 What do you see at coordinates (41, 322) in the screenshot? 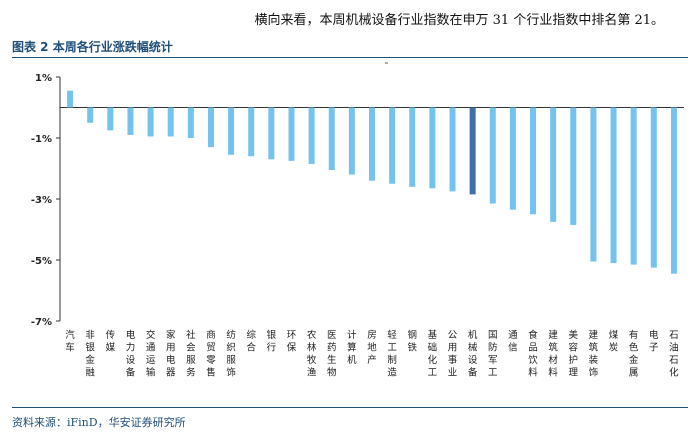
I see `y-tick-label: -7%` at bounding box center [41, 322].